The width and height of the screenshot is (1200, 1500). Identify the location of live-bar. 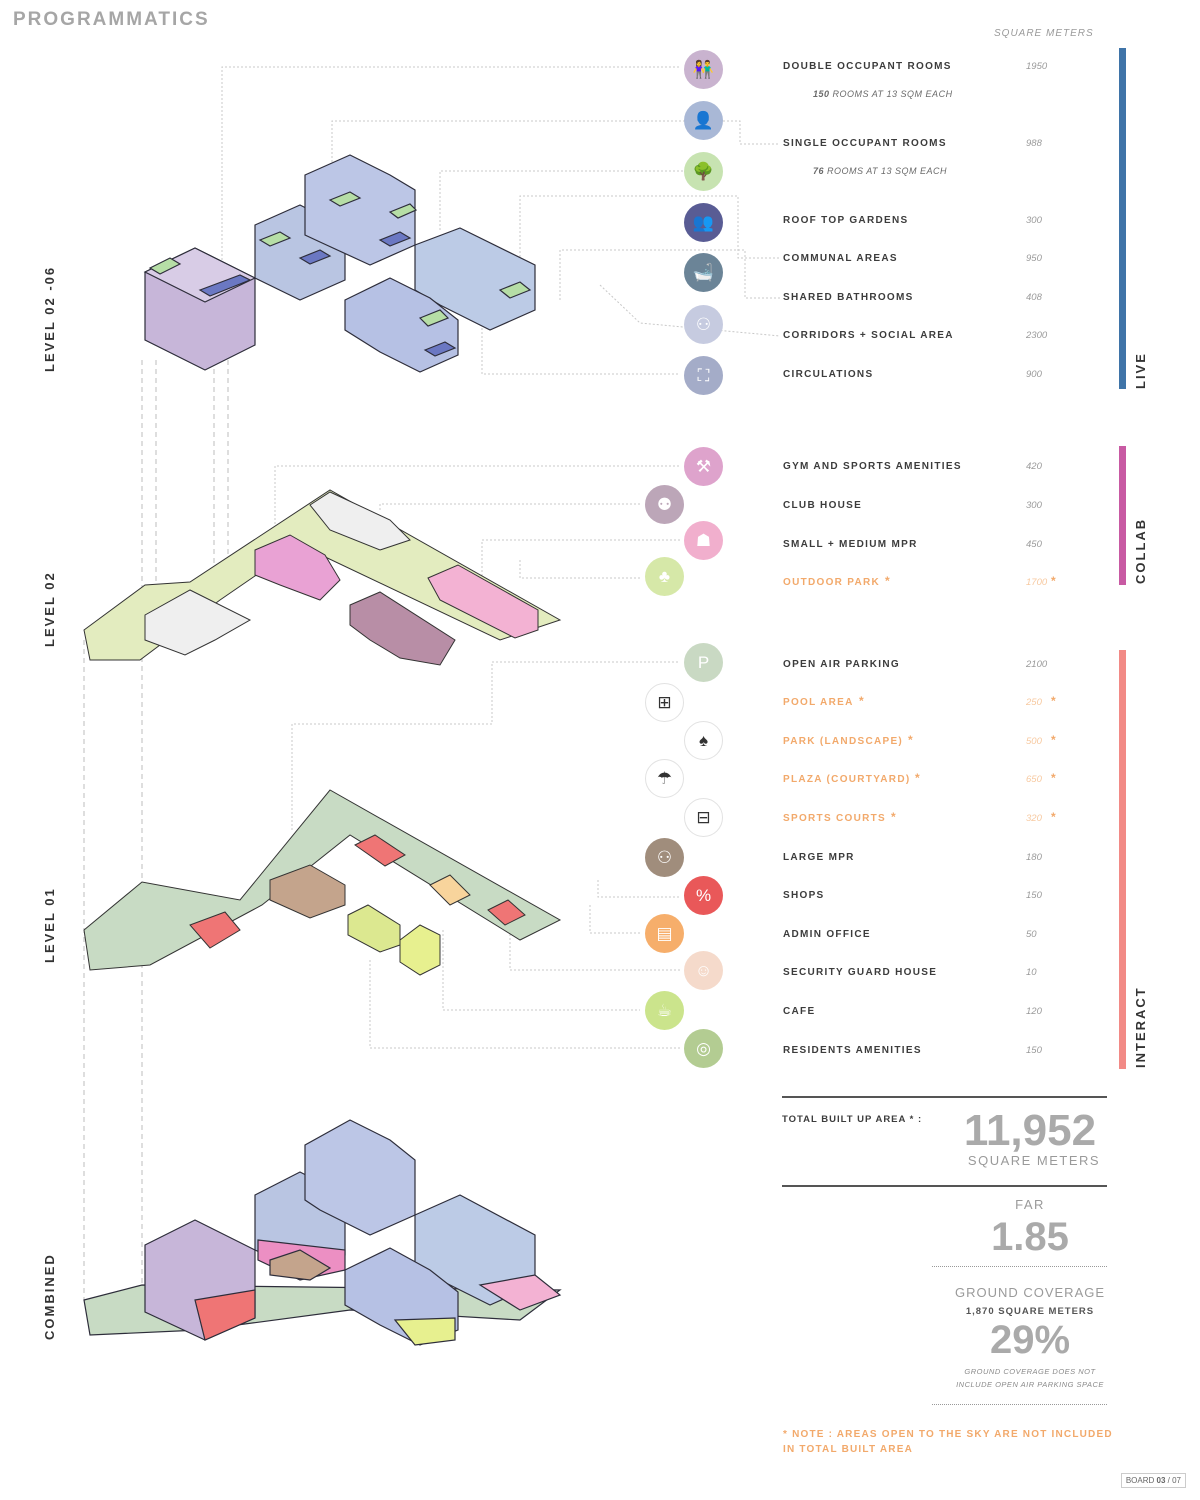
(1122, 218).